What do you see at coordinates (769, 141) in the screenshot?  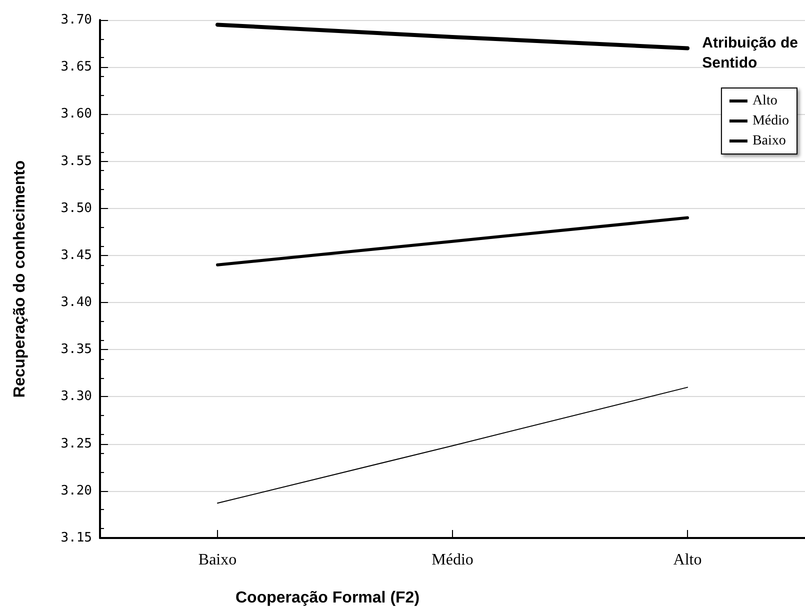 I see `legend-label: Baixo` at bounding box center [769, 141].